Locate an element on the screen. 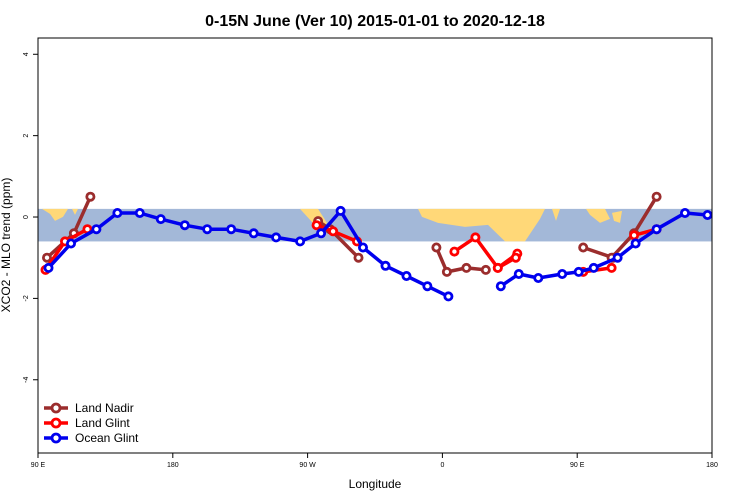  legend-item: Land Nadir is located at coordinates (89, 408).